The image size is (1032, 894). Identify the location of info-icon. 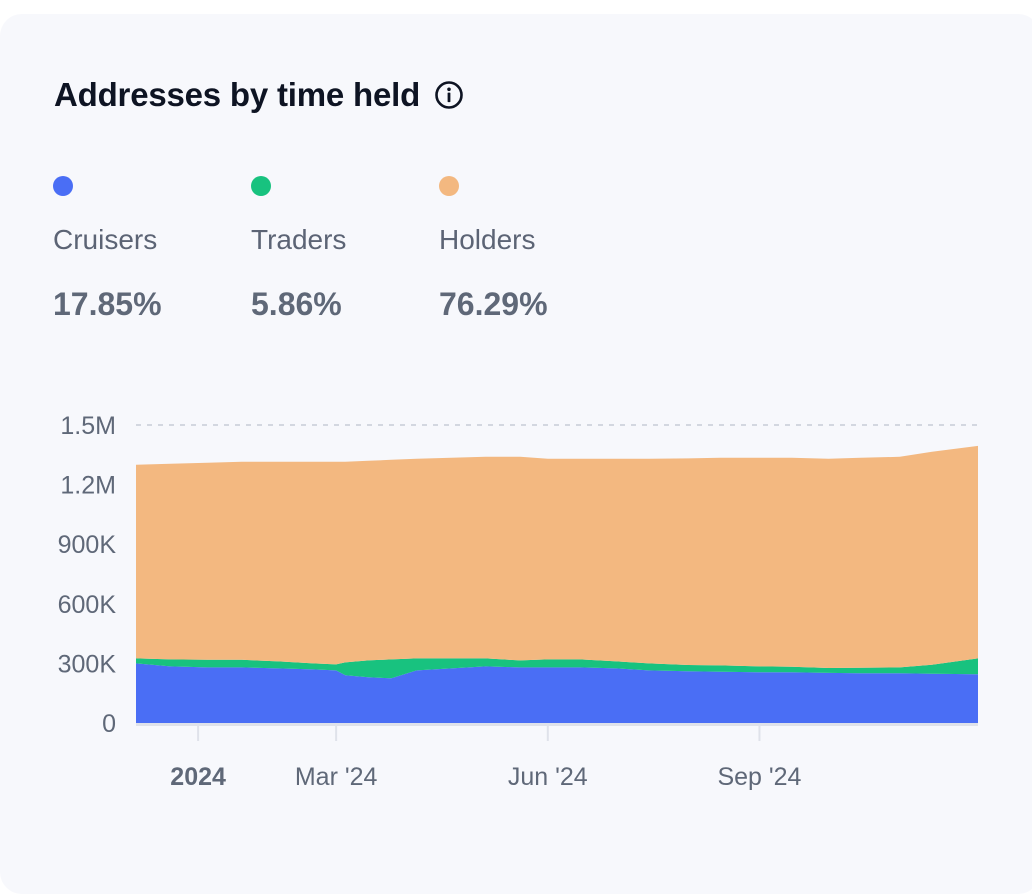
(449, 95).